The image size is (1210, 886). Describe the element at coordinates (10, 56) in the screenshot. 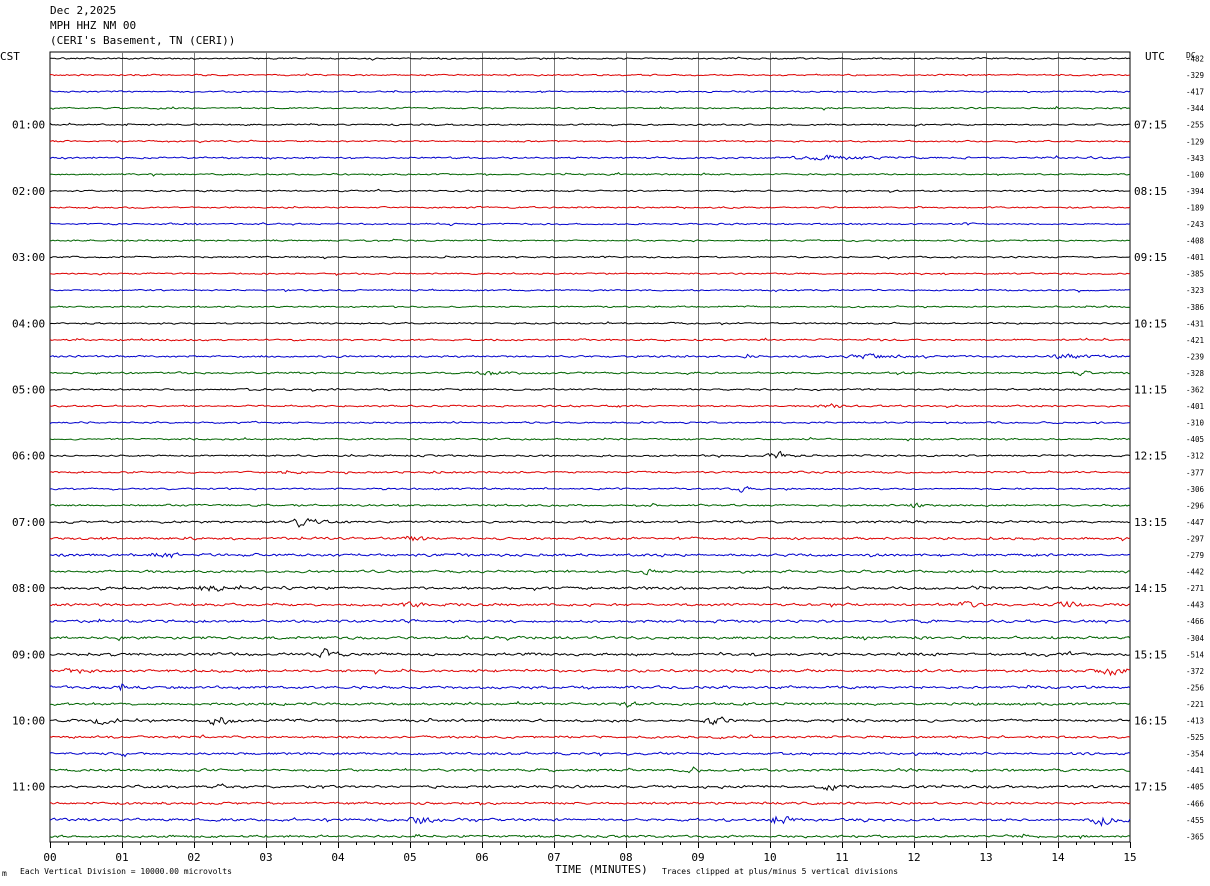

I see `left-timezone-label: CST` at that location.